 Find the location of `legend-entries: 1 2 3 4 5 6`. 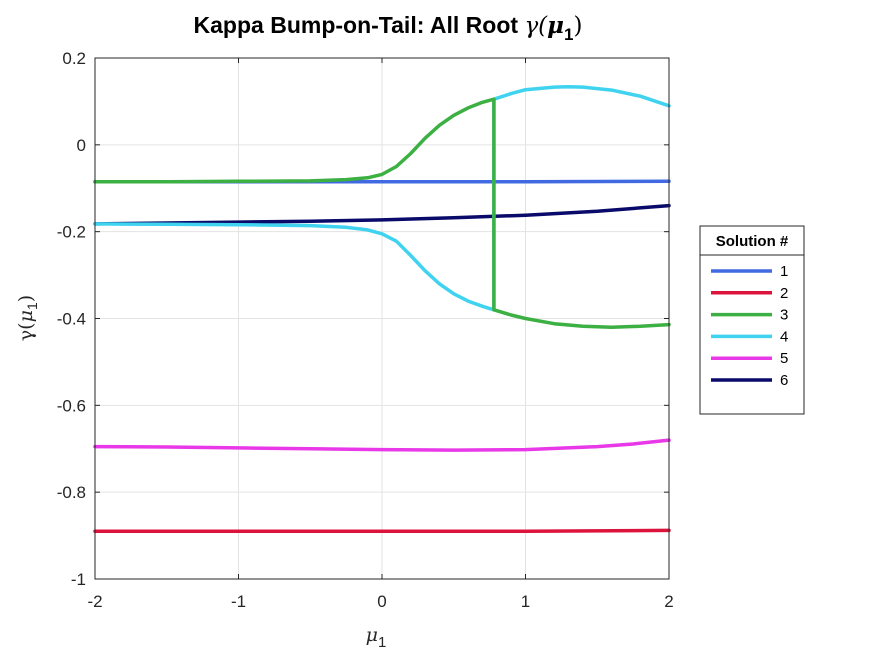

legend-entries: 1 2 3 4 5 6 is located at coordinates (749, 326).